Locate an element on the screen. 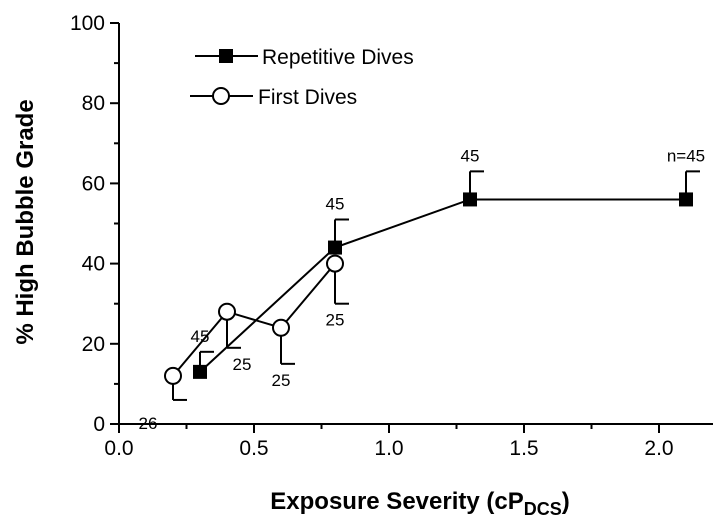  legend: Repetitive Dives First Dives is located at coordinates (302, 77).